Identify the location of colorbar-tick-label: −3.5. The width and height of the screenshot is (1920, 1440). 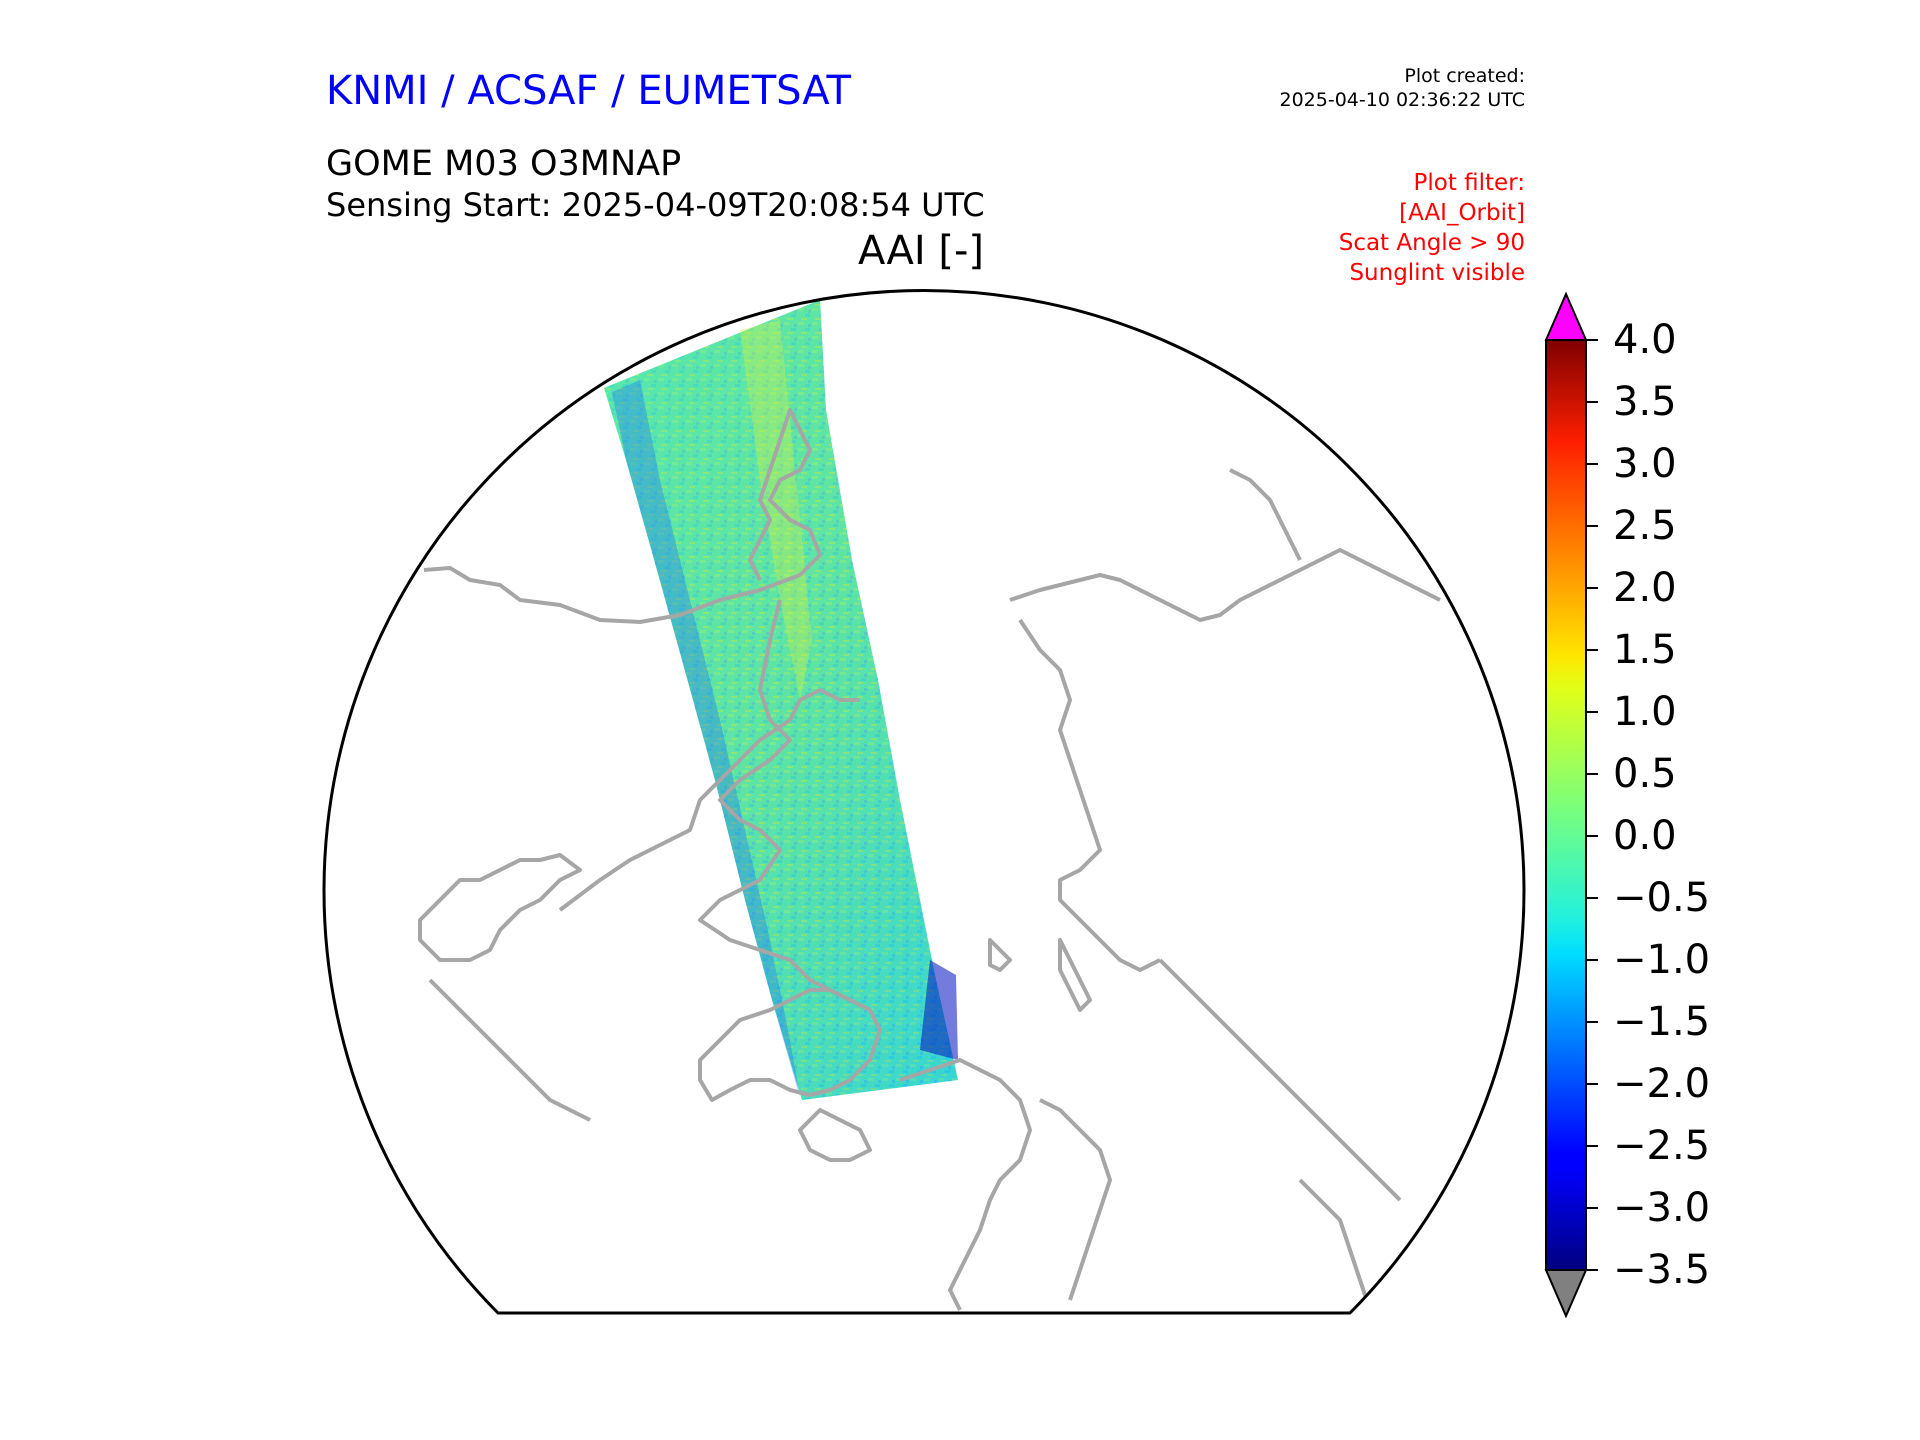
(1662, 1270).